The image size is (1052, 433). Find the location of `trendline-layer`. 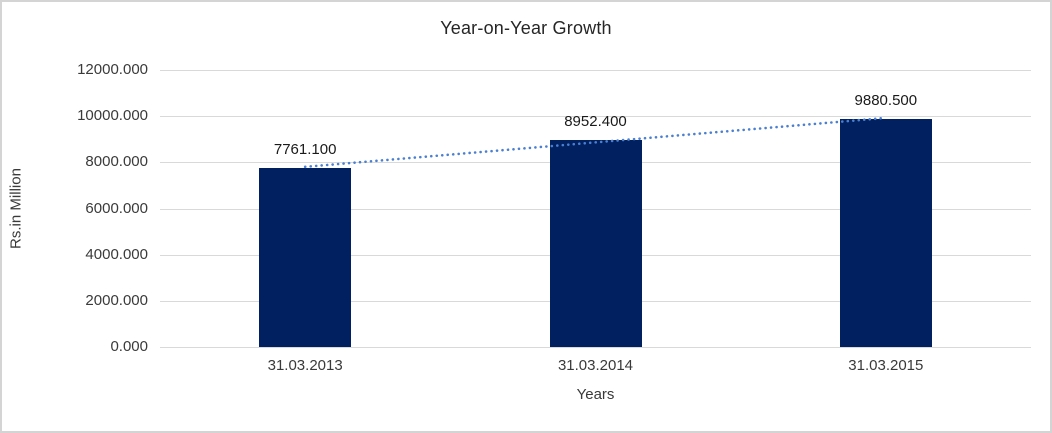

trendline-layer is located at coordinates (595, 142).